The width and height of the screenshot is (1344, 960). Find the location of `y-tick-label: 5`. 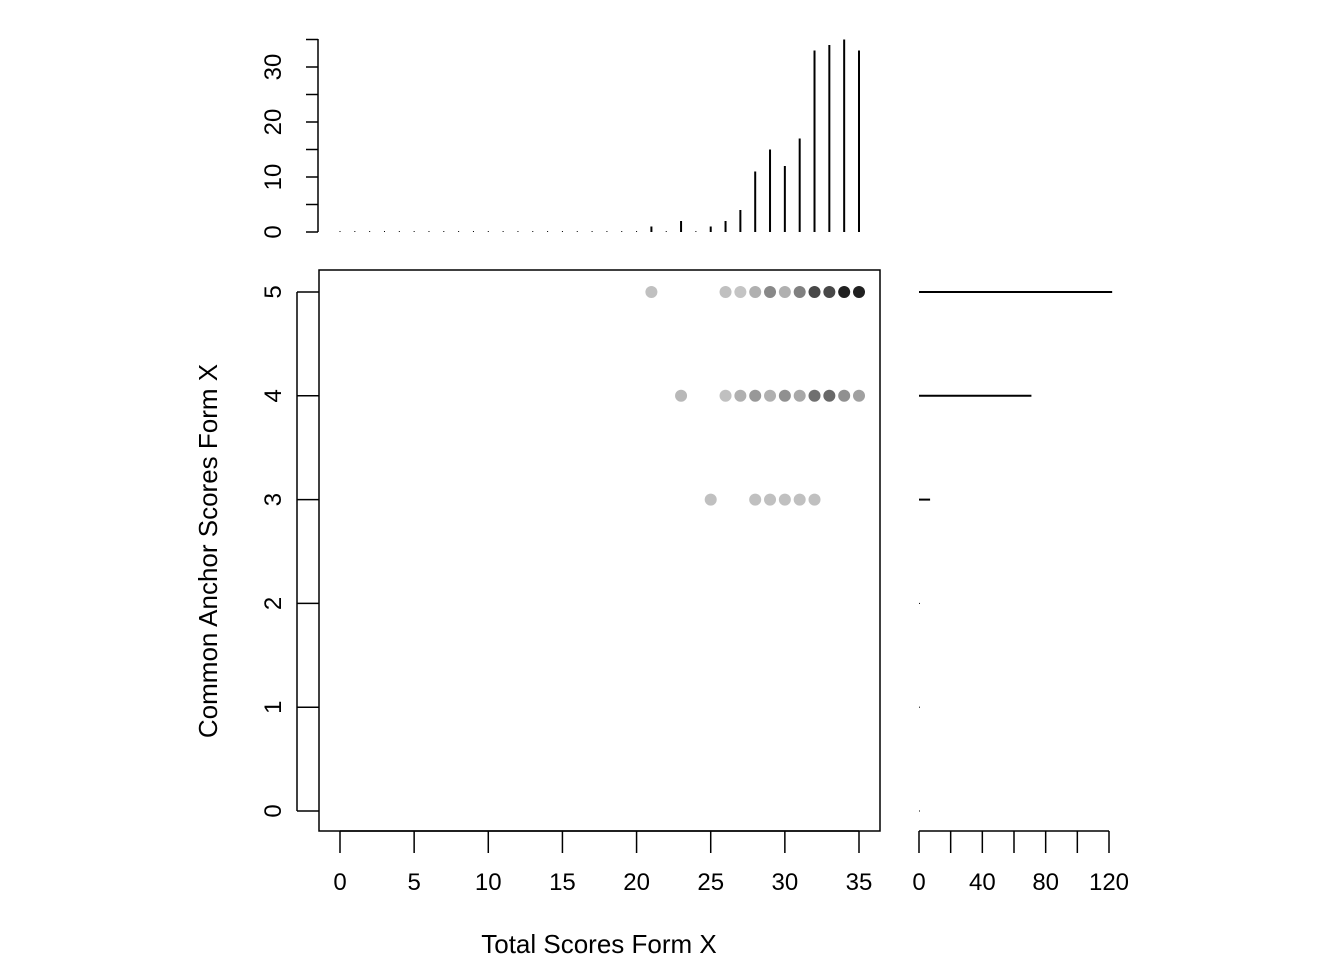

y-tick-label: 5 is located at coordinates (273, 291).